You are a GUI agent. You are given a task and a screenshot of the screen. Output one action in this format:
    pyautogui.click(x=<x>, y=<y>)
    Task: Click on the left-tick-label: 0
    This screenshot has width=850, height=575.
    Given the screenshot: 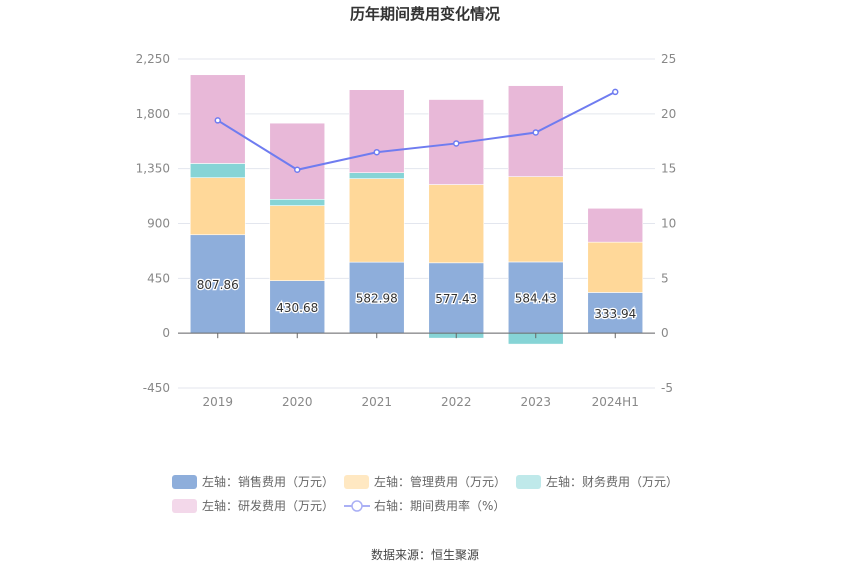 What is the action you would take?
    pyautogui.click(x=166, y=333)
    